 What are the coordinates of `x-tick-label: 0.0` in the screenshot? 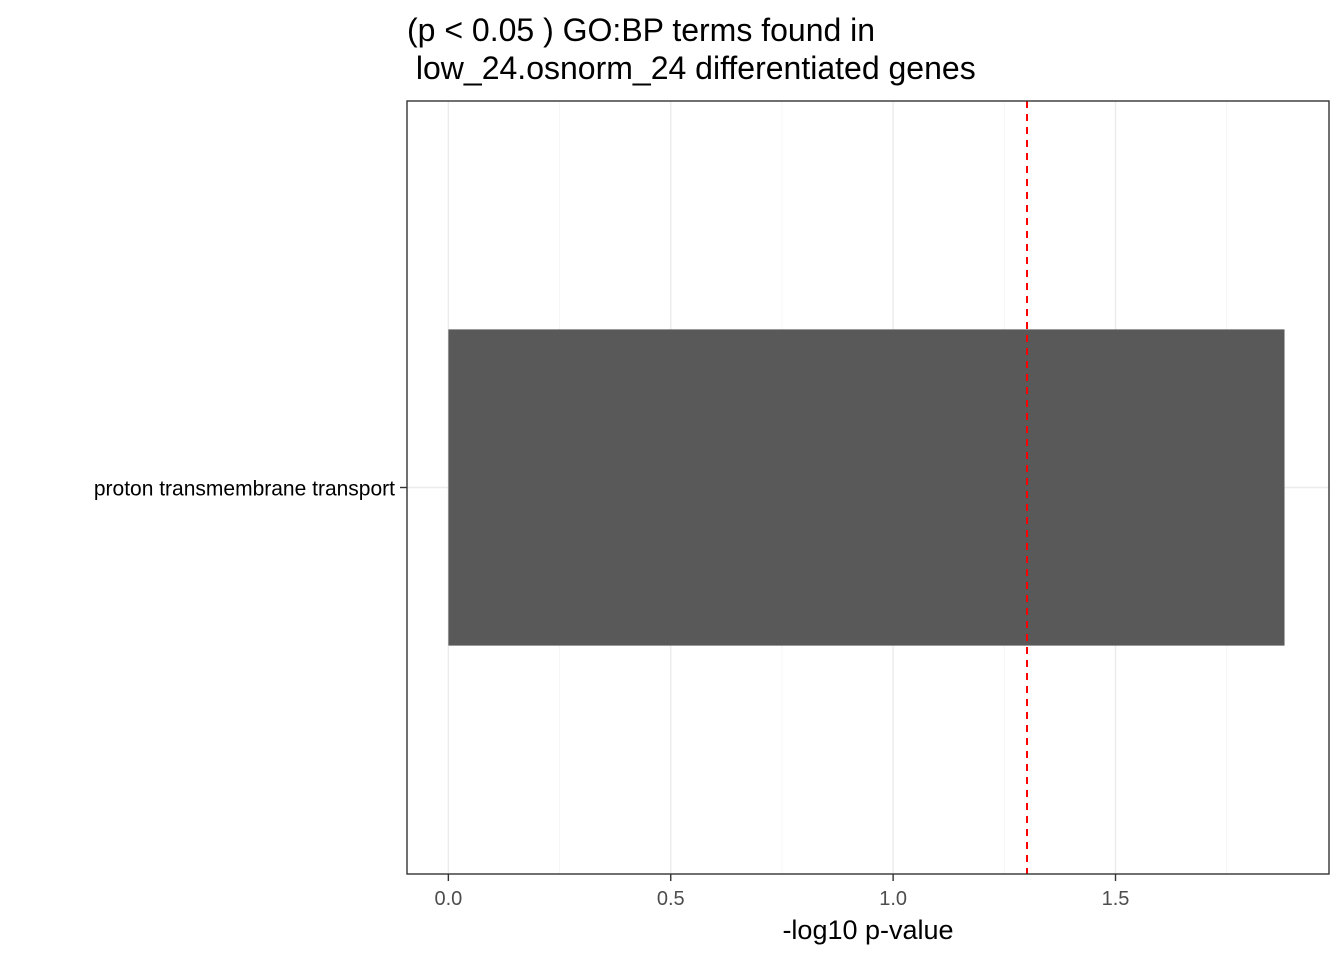 It's located at (448, 899).